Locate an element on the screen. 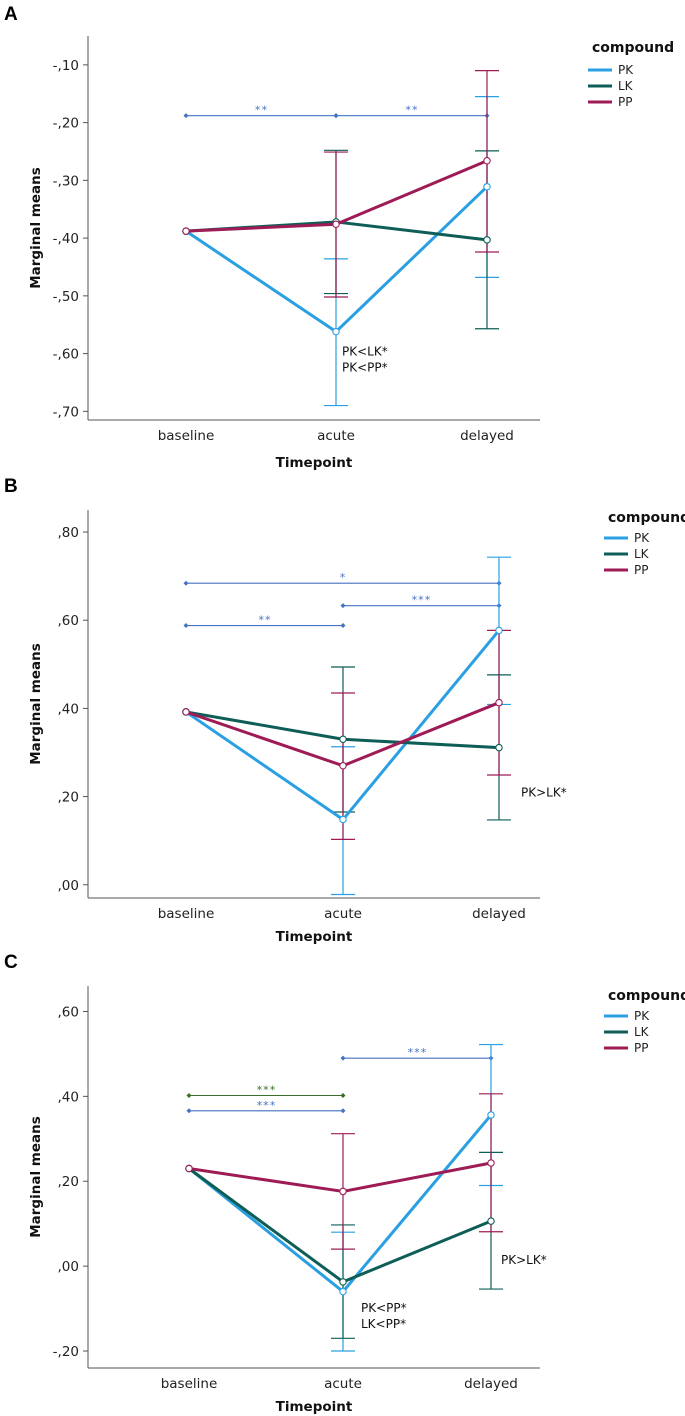 This screenshot has width=685, height=1416. significance-label: * is located at coordinates (342, 577).